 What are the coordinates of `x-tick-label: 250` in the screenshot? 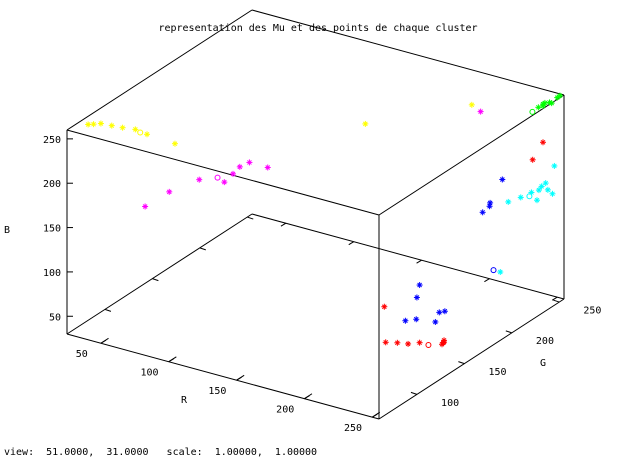 It's located at (353, 428).